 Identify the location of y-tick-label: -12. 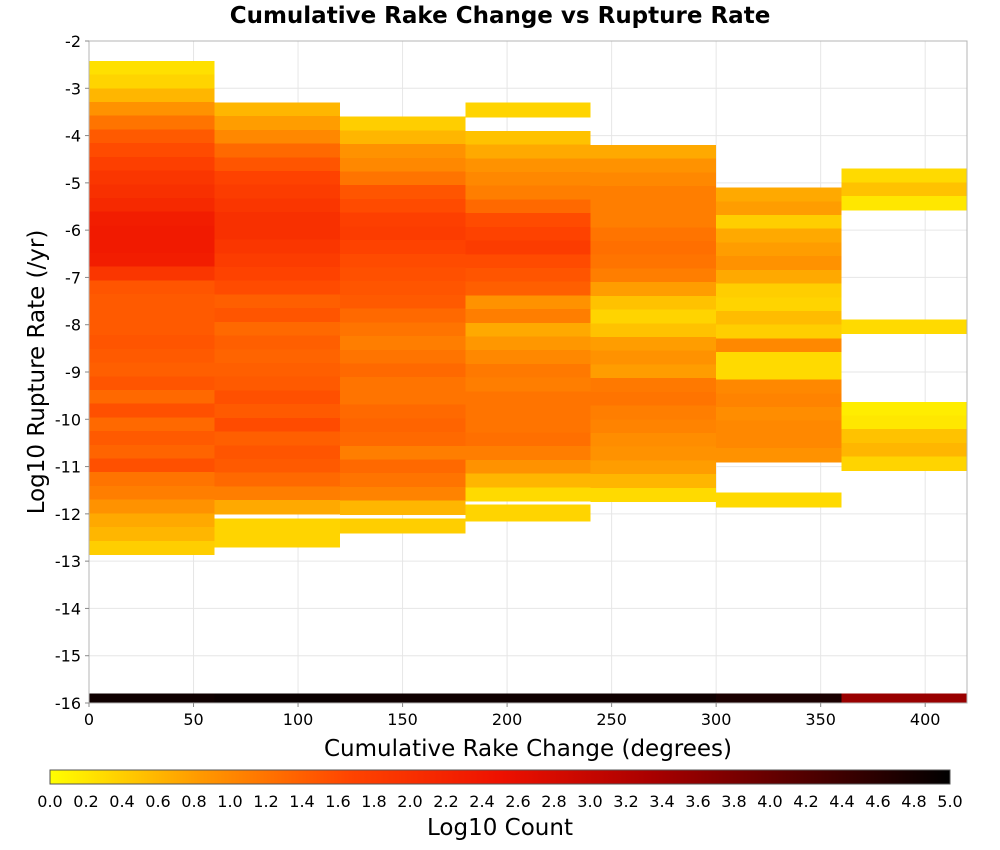
(68, 514).